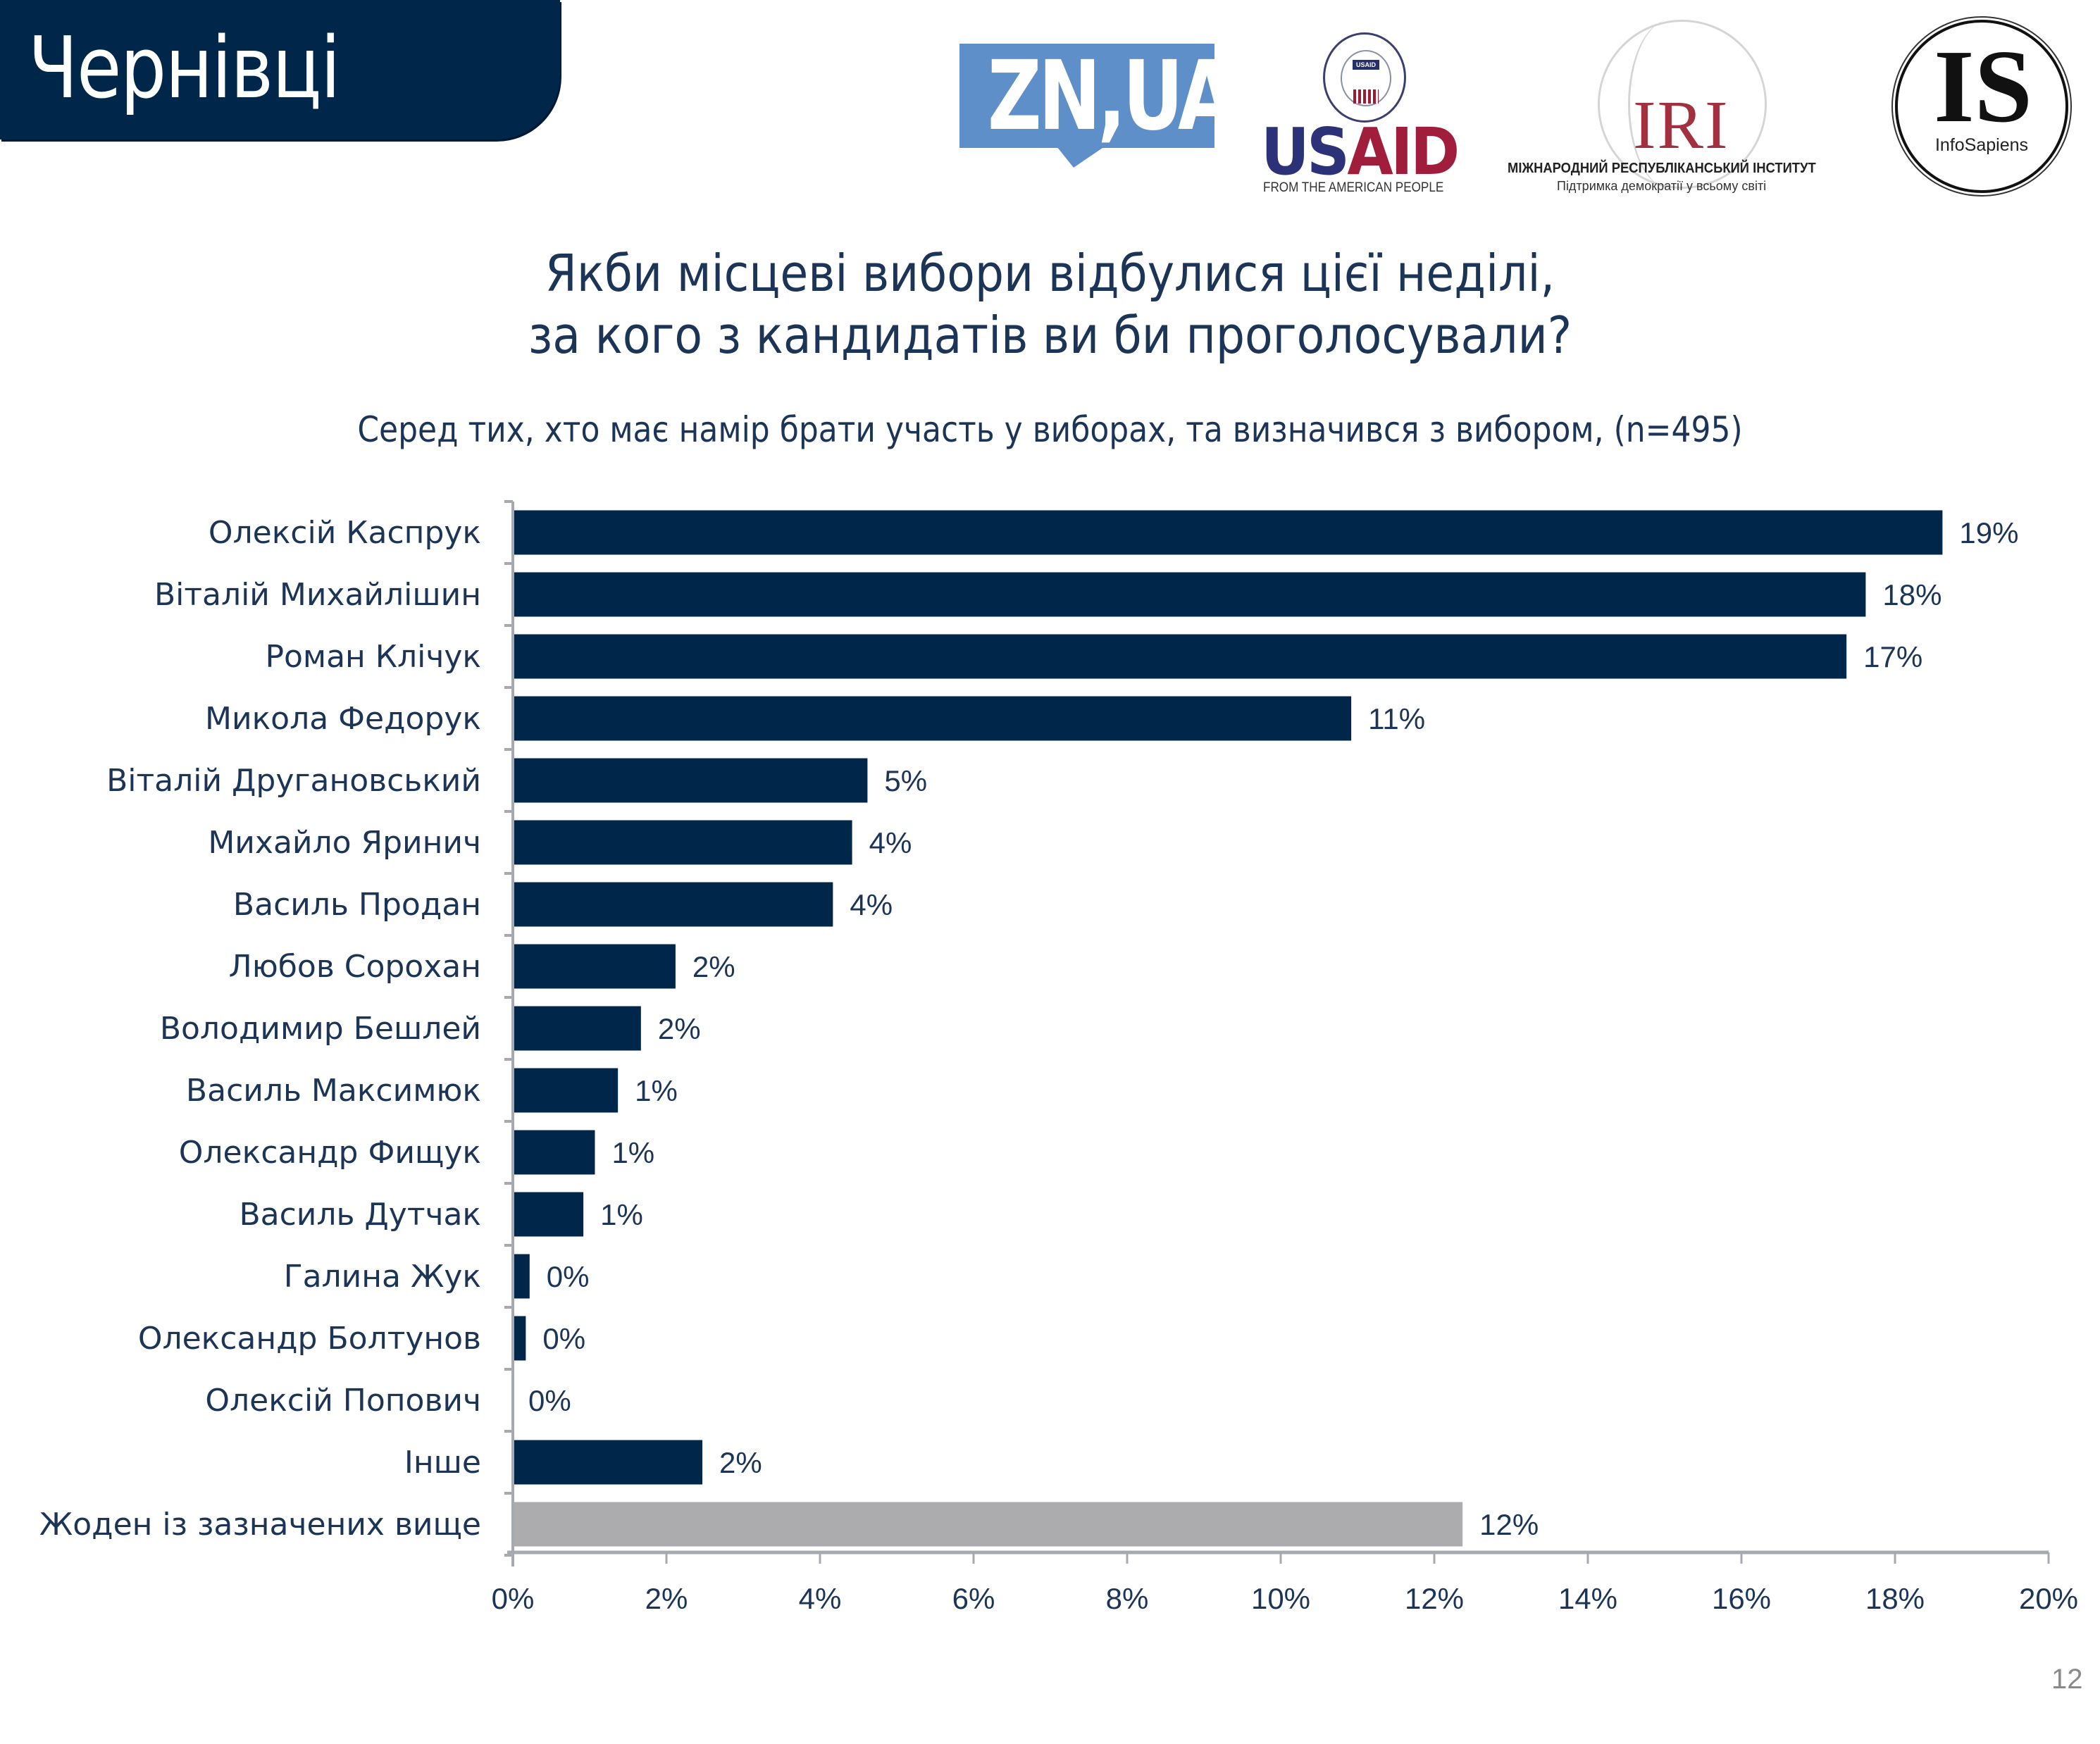 This screenshot has height=1744, width=2100. What do you see at coordinates (1989, 532) in the screenshot?
I see `data-label: 19%` at bounding box center [1989, 532].